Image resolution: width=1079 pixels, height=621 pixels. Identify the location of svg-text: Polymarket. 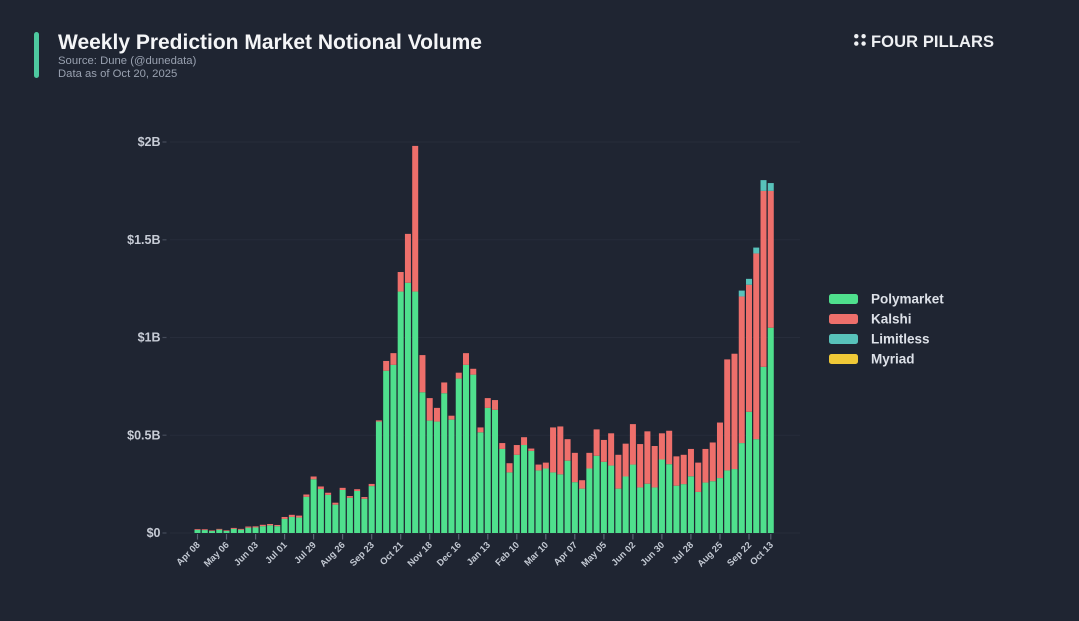
(907, 299).